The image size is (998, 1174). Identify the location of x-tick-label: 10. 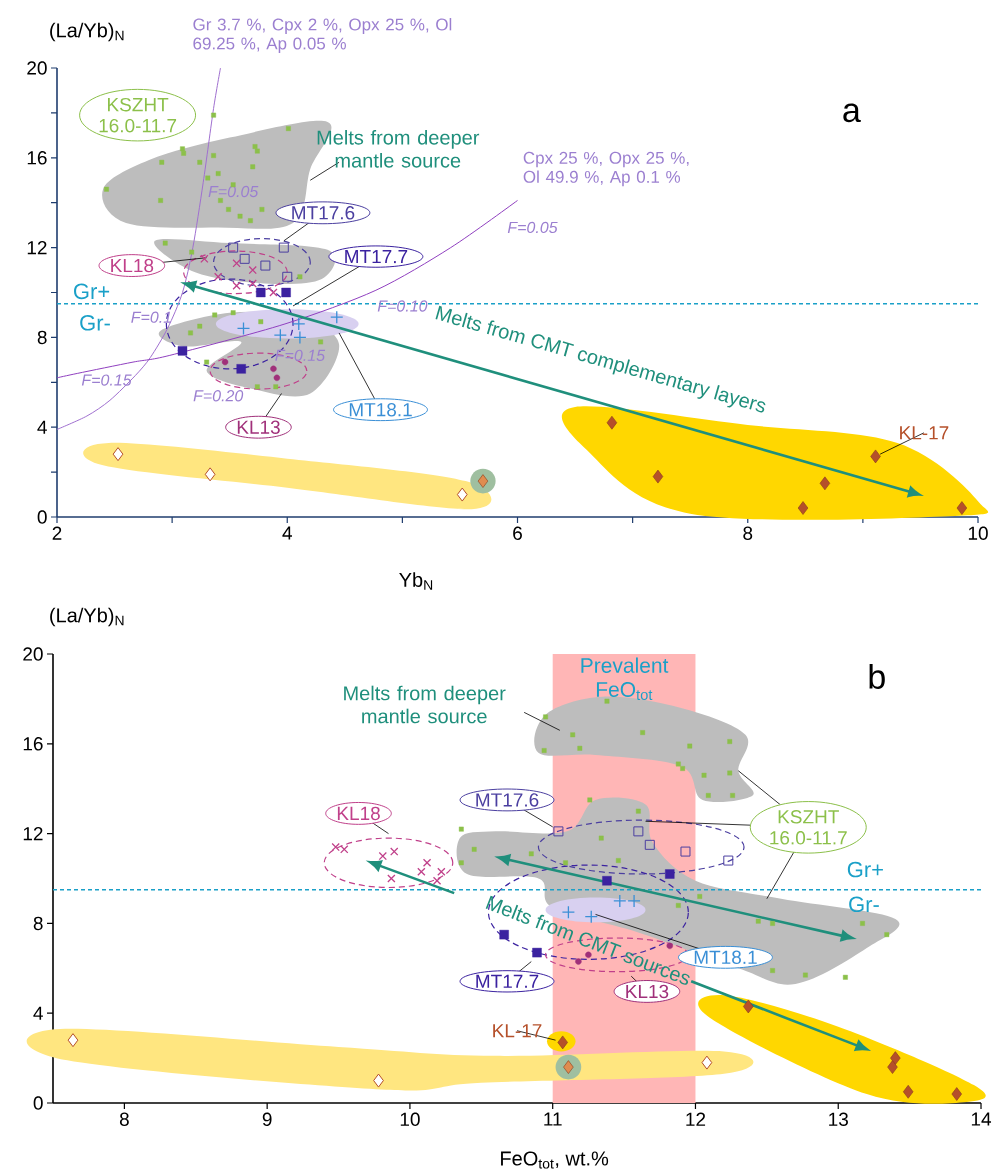
(410, 1119).